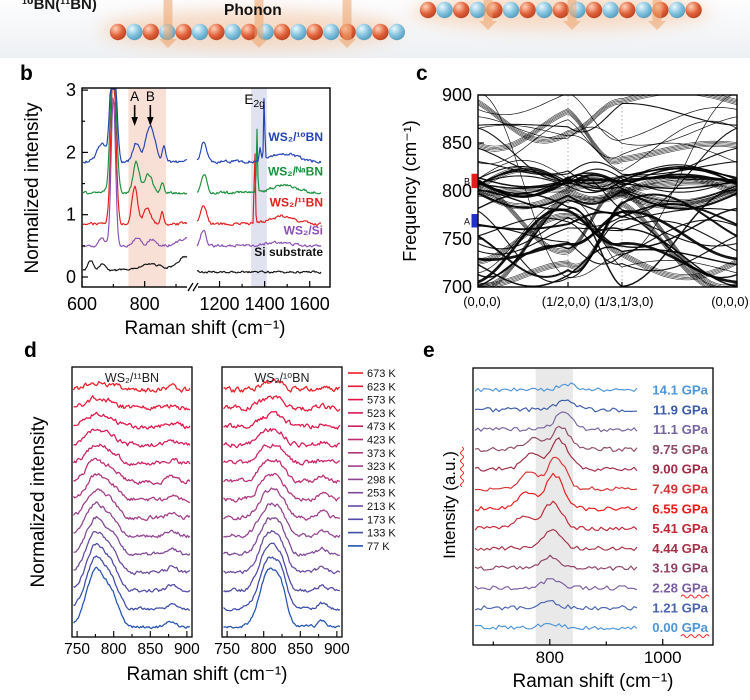  What do you see at coordinates (381, 494) in the screenshot?
I see `svg-text: 253 K` at bounding box center [381, 494].